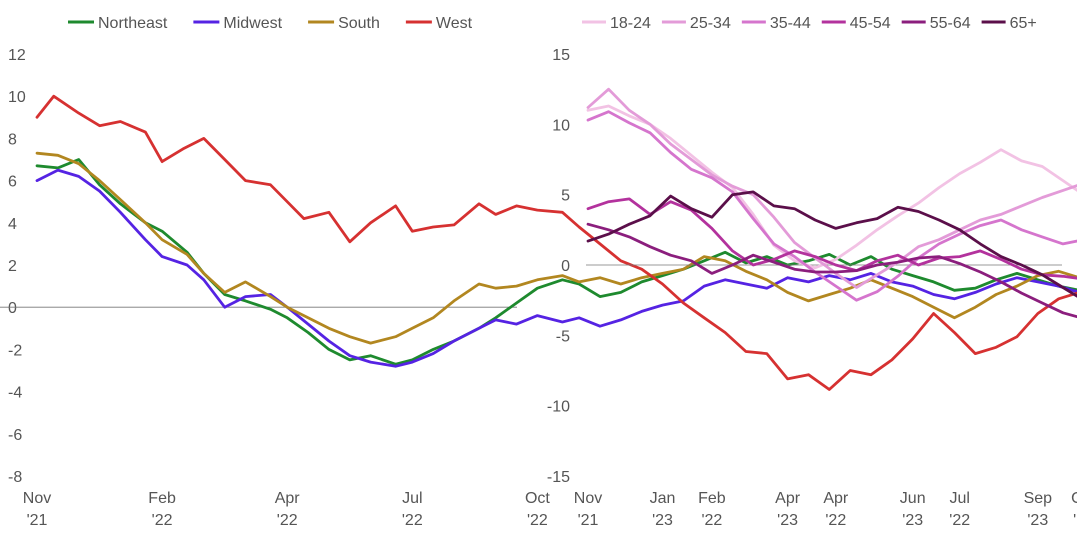 Image resolution: width=1077 pixels, height=534 pixels. I want to click on y-tick-label: 6, so click(12, 182).